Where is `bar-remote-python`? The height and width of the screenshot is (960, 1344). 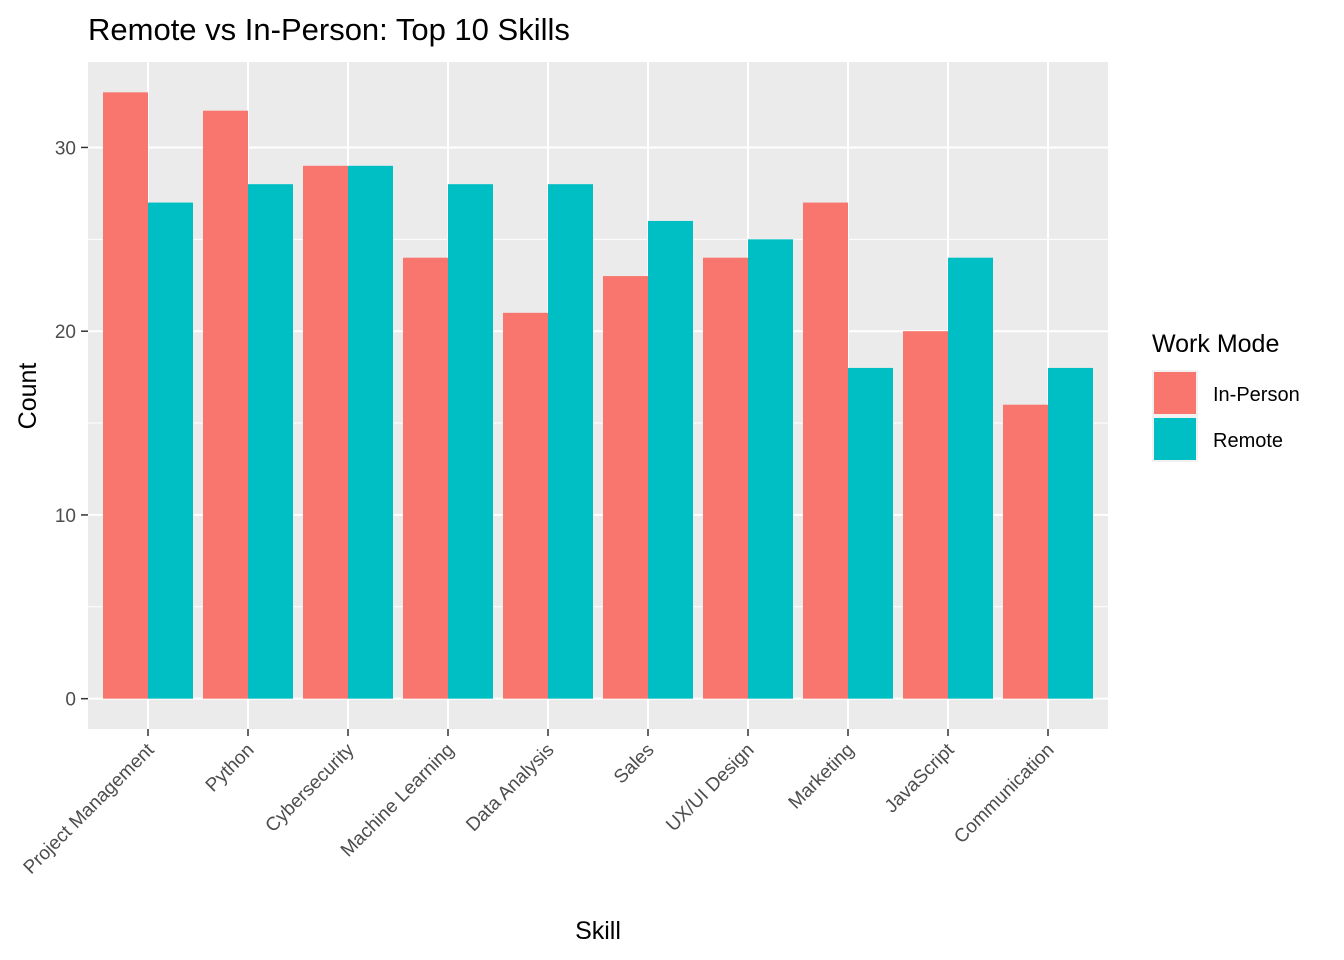 bar-remote-python is located at coordinates (270, 441).